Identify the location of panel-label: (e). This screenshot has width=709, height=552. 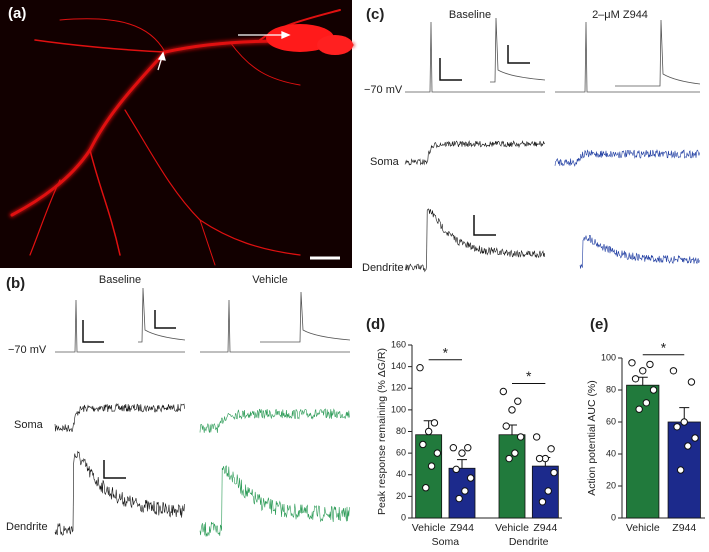
(599, 324).